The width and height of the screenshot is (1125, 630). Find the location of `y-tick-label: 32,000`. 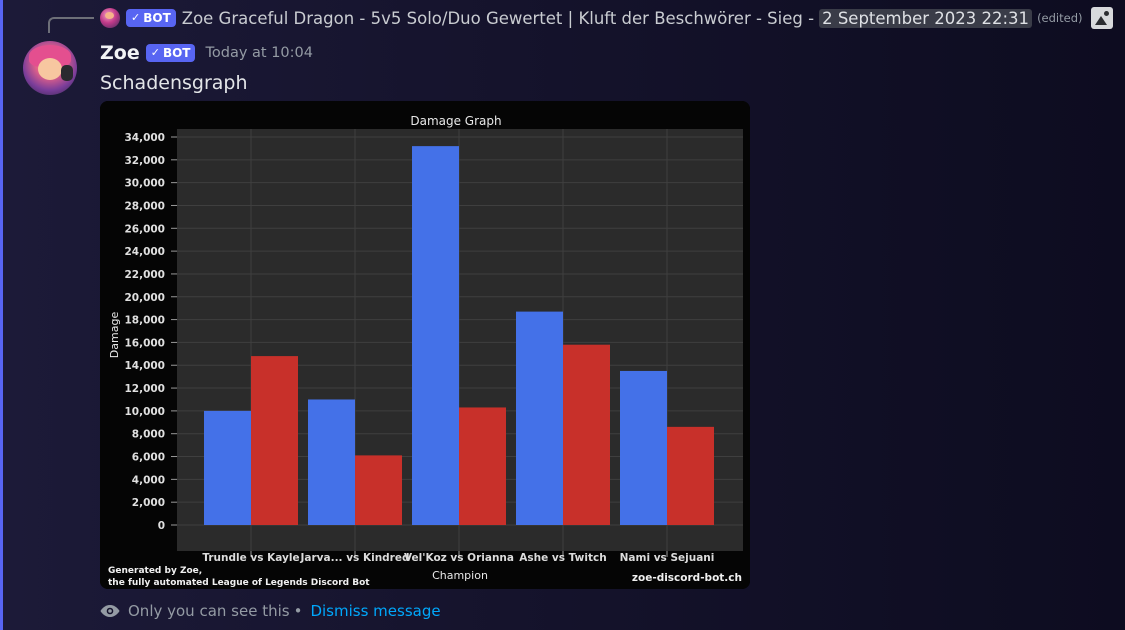

y-tick-label: 32,000 is located at coordinates (144, 161).